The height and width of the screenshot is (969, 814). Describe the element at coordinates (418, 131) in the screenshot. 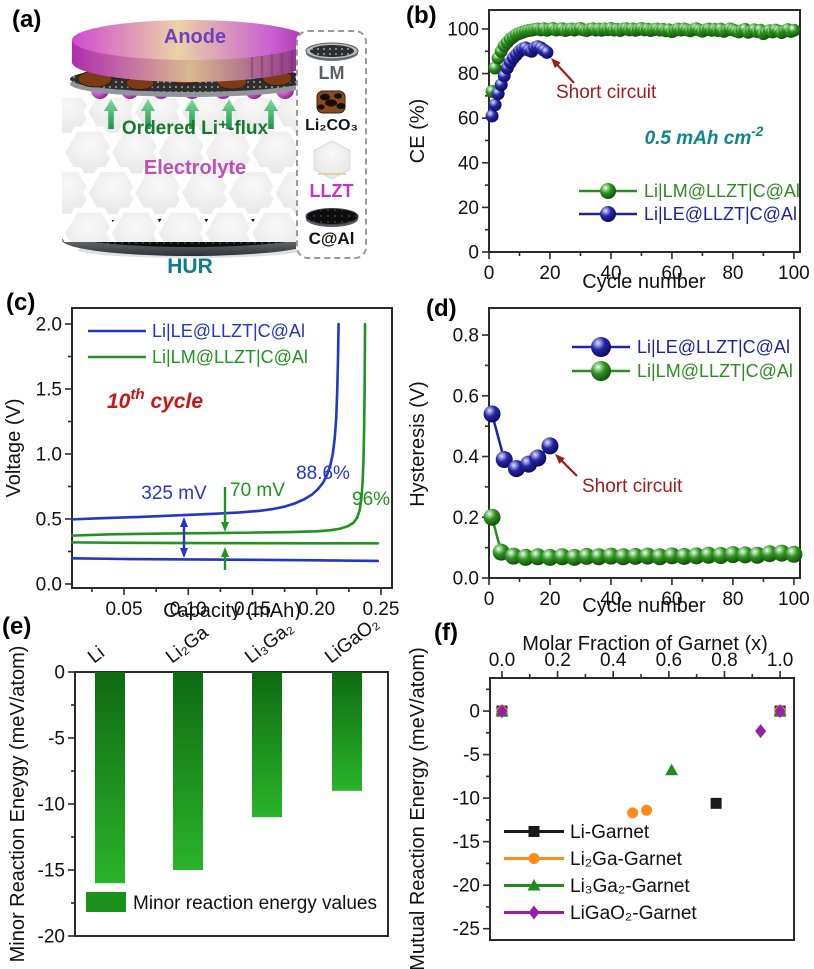

I see `svg-text: CE (%)` at that location.